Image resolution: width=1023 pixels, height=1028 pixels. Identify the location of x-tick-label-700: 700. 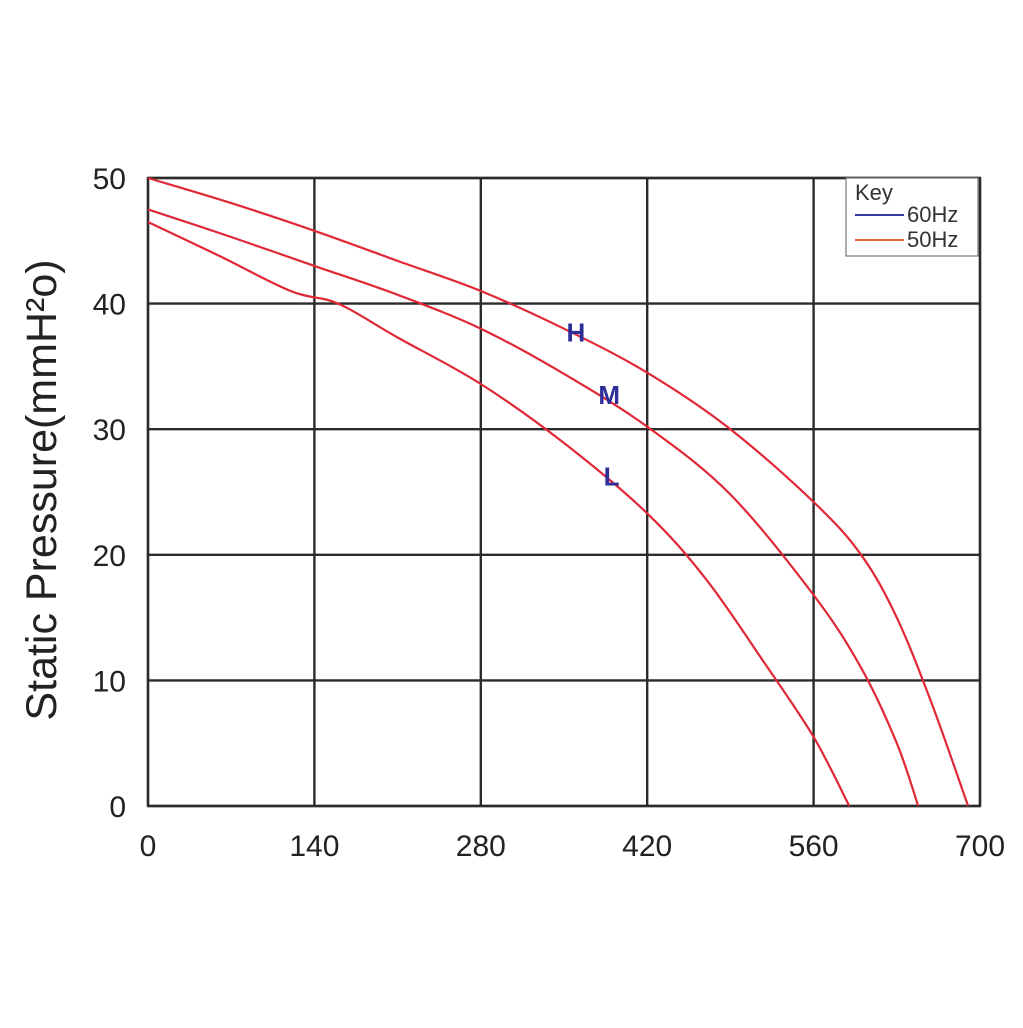
(980, 846).